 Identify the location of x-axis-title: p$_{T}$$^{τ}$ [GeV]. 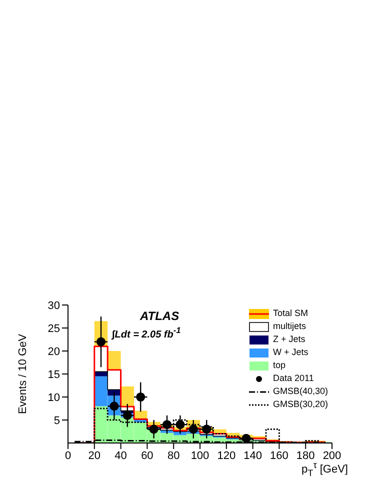
(324, 469).